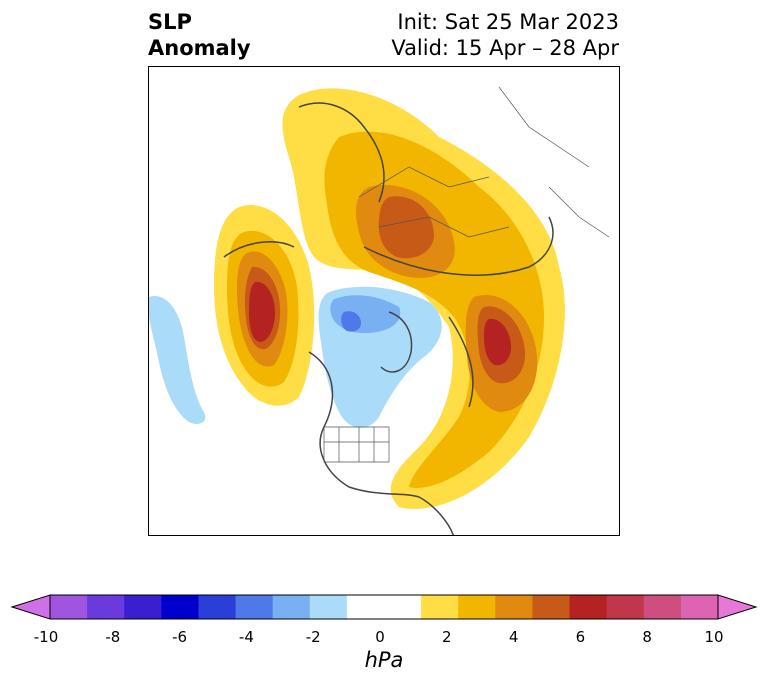 Image resolution: width=768 pixels, height=686 pixels. Describe the element at coordinates (505, 48) in the screenshot. I see `valid-range: Valid: 15 Apr – 28 Apr` at that location.